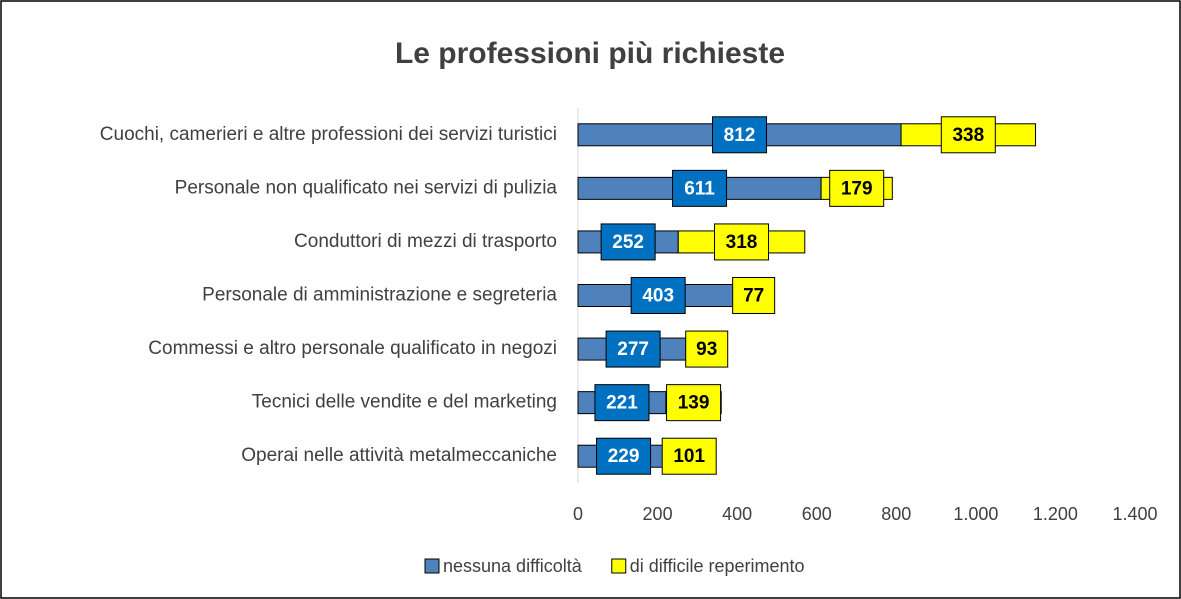 This screenshot has height=599, width=1181. I want to click on x-tick-label: 200, so click(658, 514).